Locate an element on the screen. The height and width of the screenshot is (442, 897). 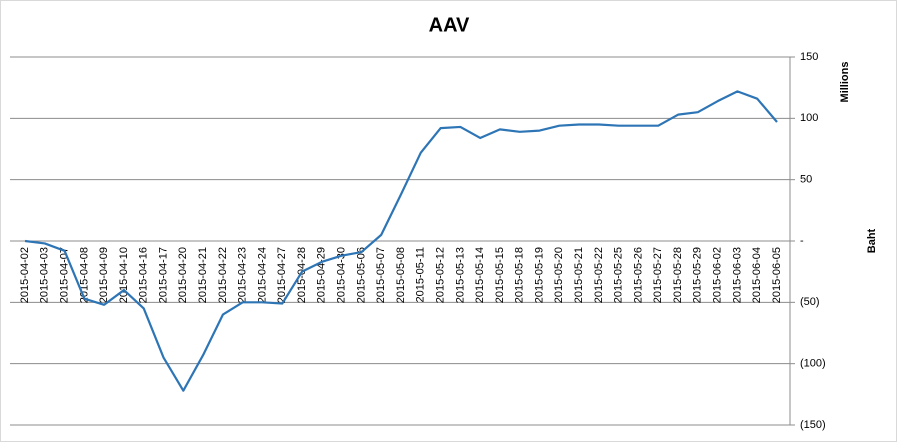
x-tick-label: 2015-04-09 is located at coordinates (104, 275).